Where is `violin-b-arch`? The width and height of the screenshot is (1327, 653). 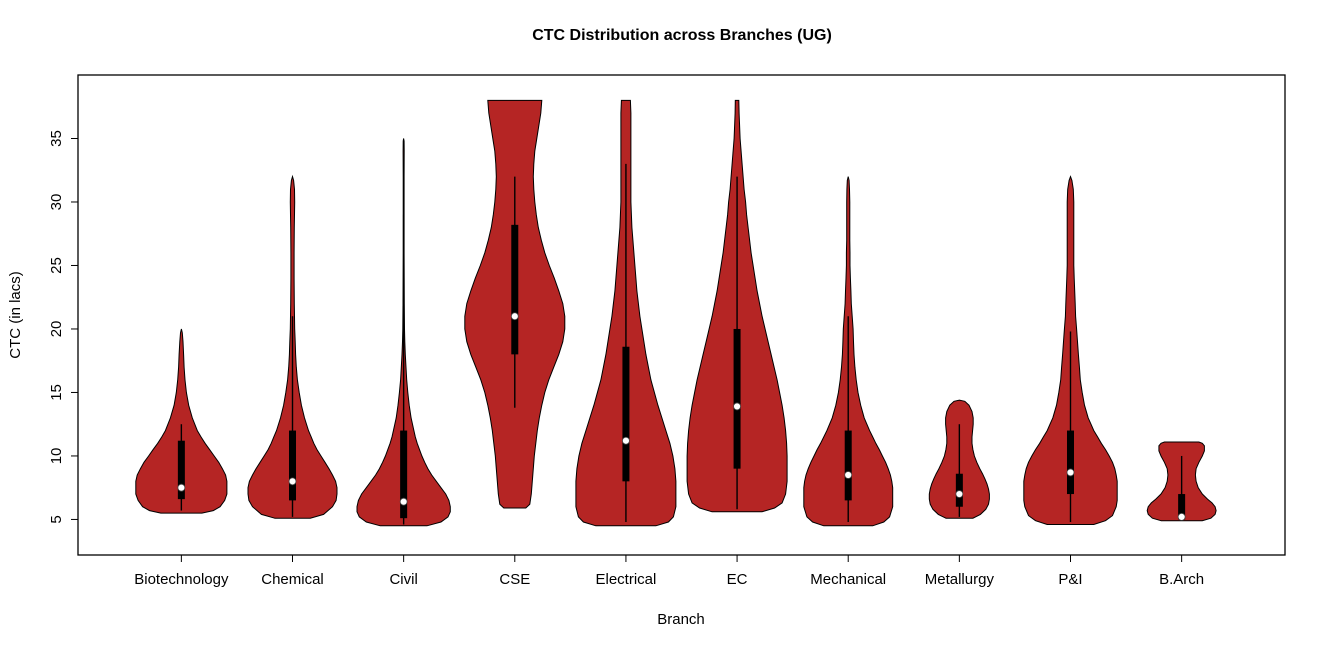
violin-b-arch is located at coordinates (1181, 481).